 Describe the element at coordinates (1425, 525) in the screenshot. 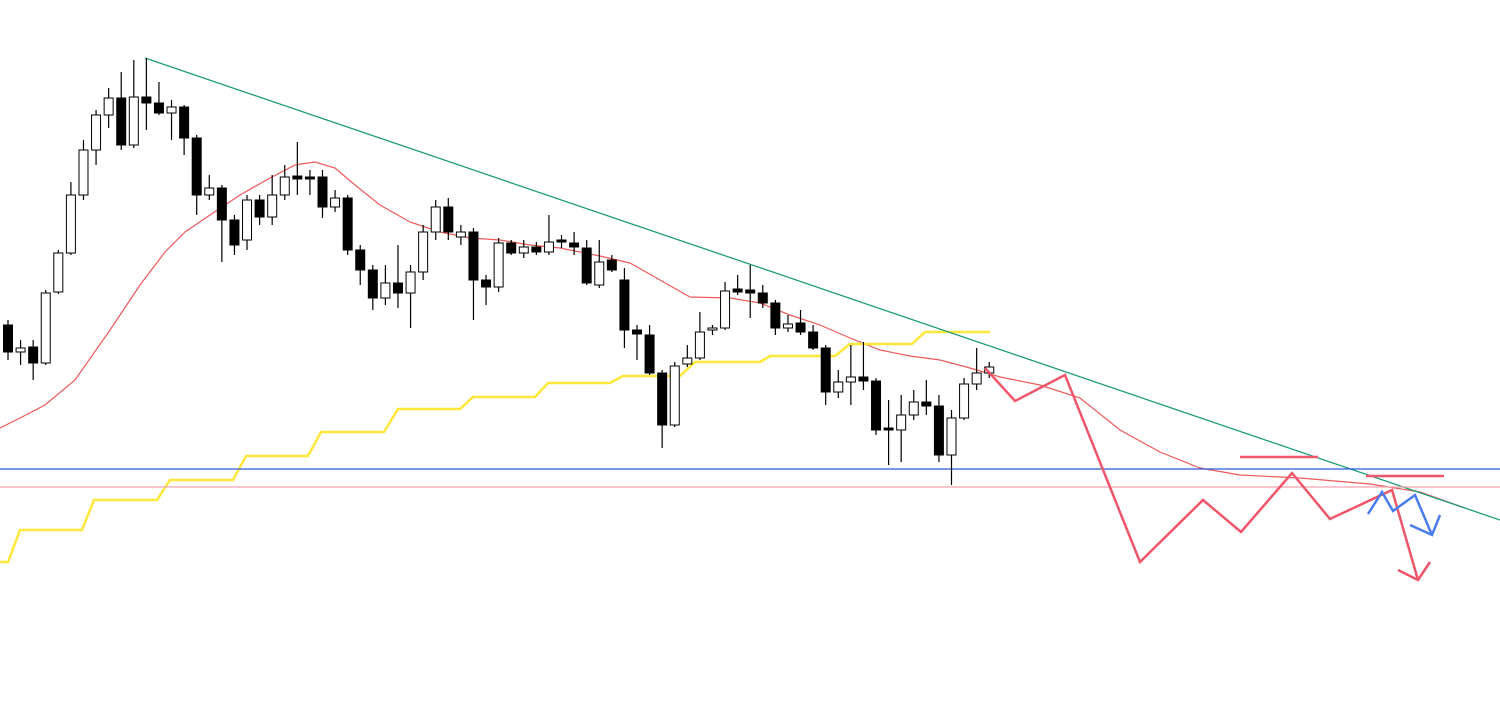

I see `alt-scenario-arrowhead` at that location.